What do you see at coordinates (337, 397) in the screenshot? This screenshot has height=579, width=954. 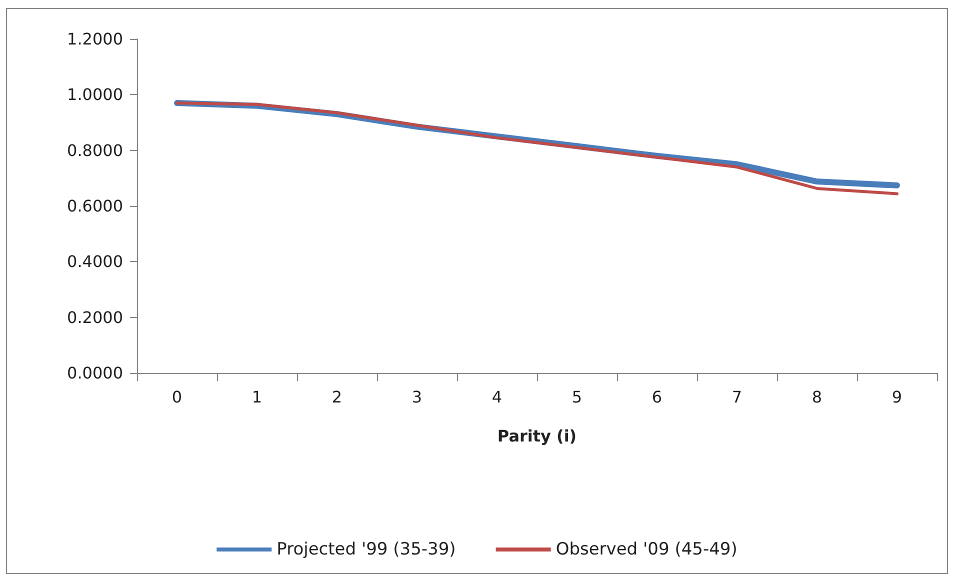 I see `x-tick-label: 2` at bounding box center [337, 397].